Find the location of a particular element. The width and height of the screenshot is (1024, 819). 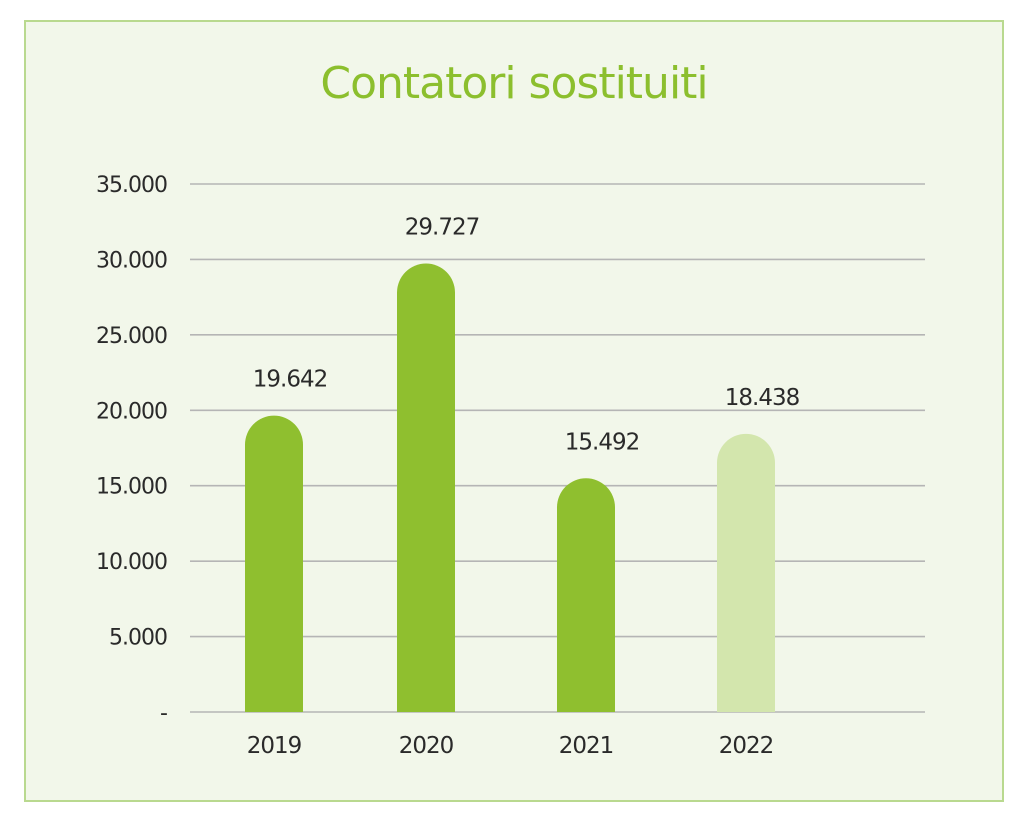

x-axis-category-labels: 2019 2020 2021 2022 is located at coordinates (511, 746).